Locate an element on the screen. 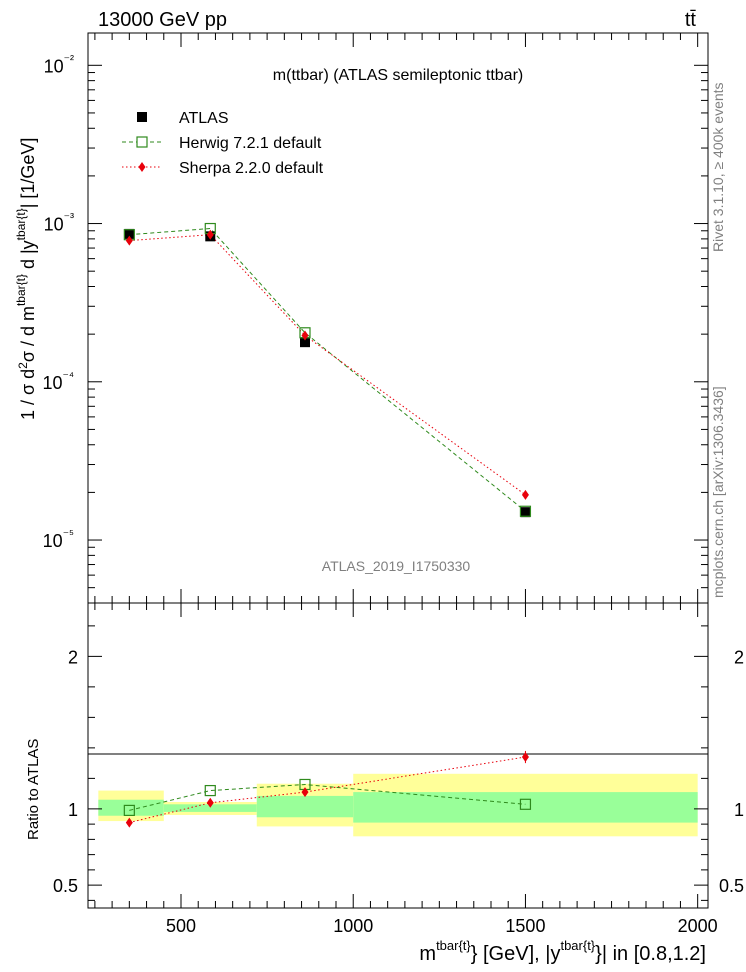 This screenshot has width=746, height=972. legend-marker-atlas is located at coordinates (142, 117).